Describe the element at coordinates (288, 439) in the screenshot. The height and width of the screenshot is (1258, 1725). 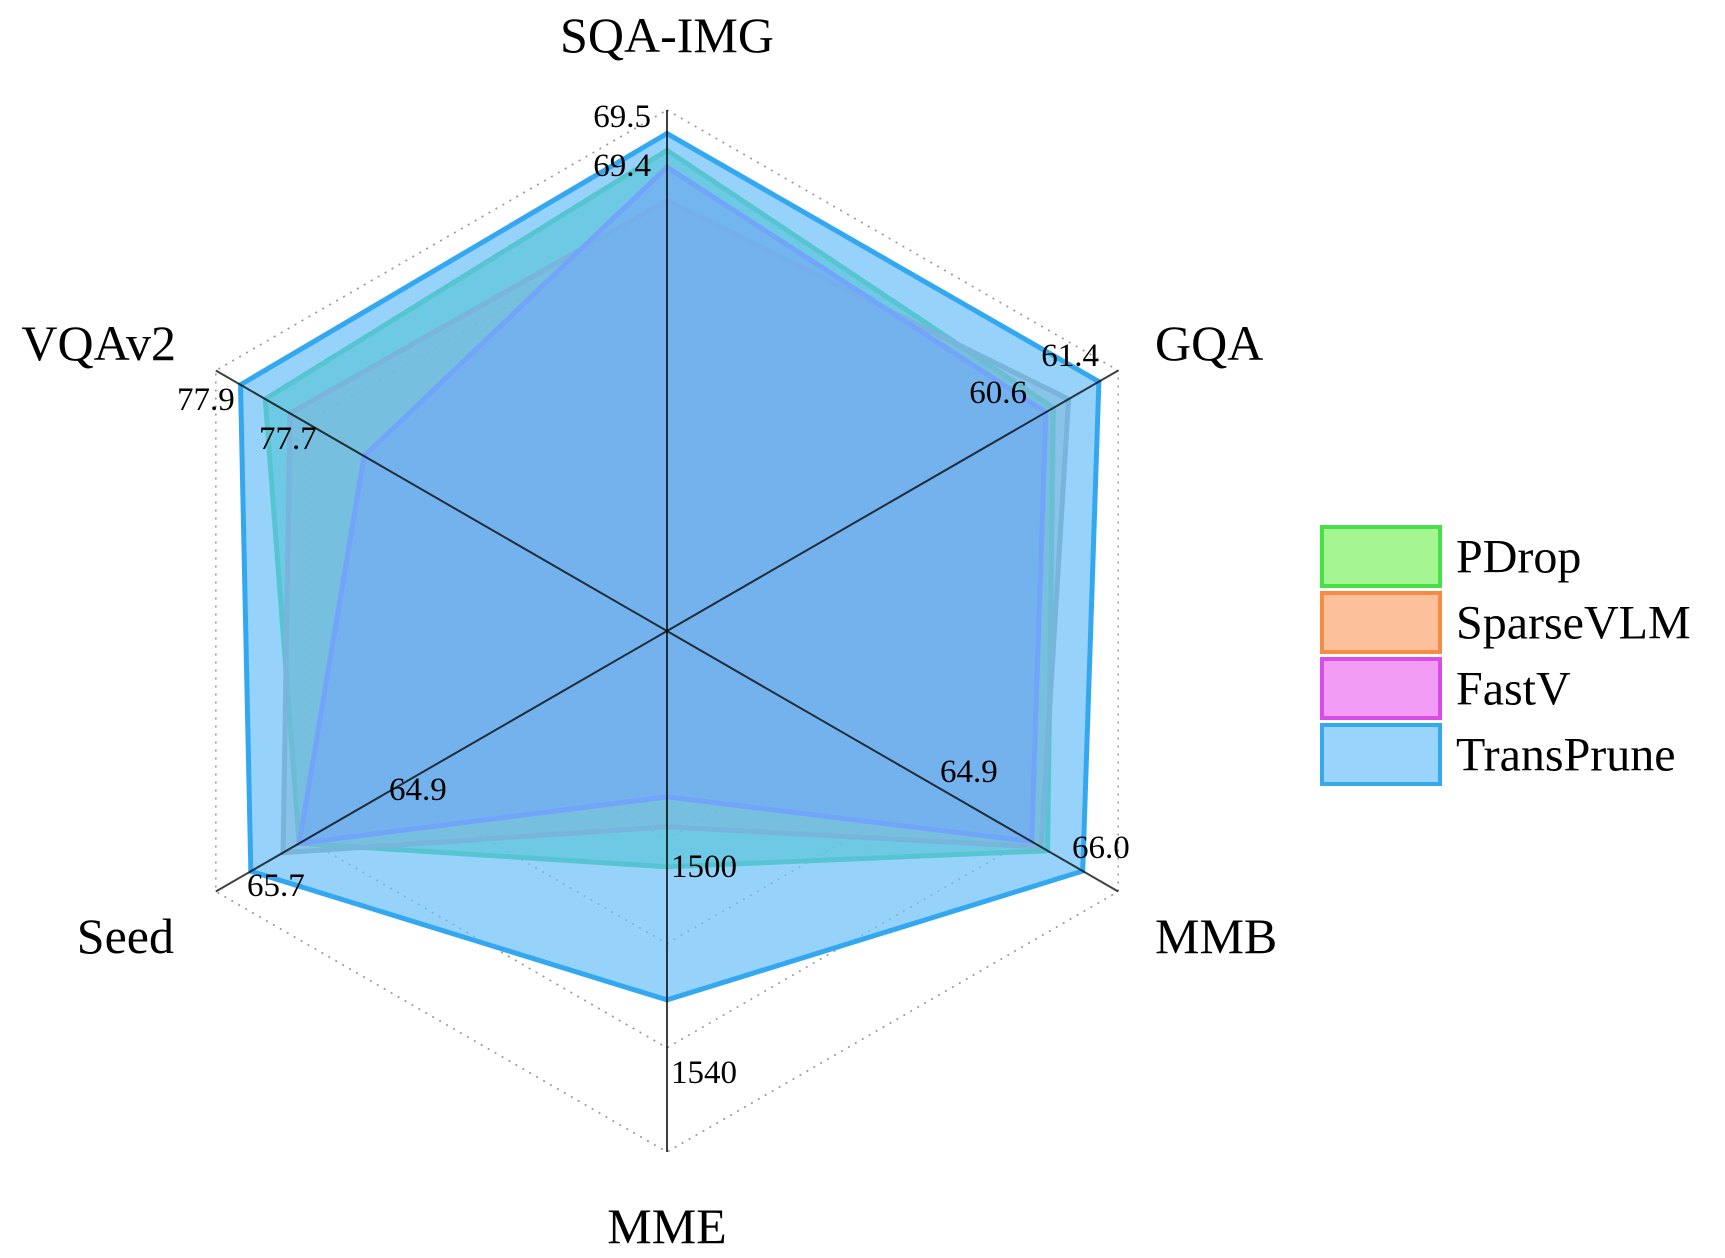
I see `value-label-vqav2-1: 77.7` at that location.